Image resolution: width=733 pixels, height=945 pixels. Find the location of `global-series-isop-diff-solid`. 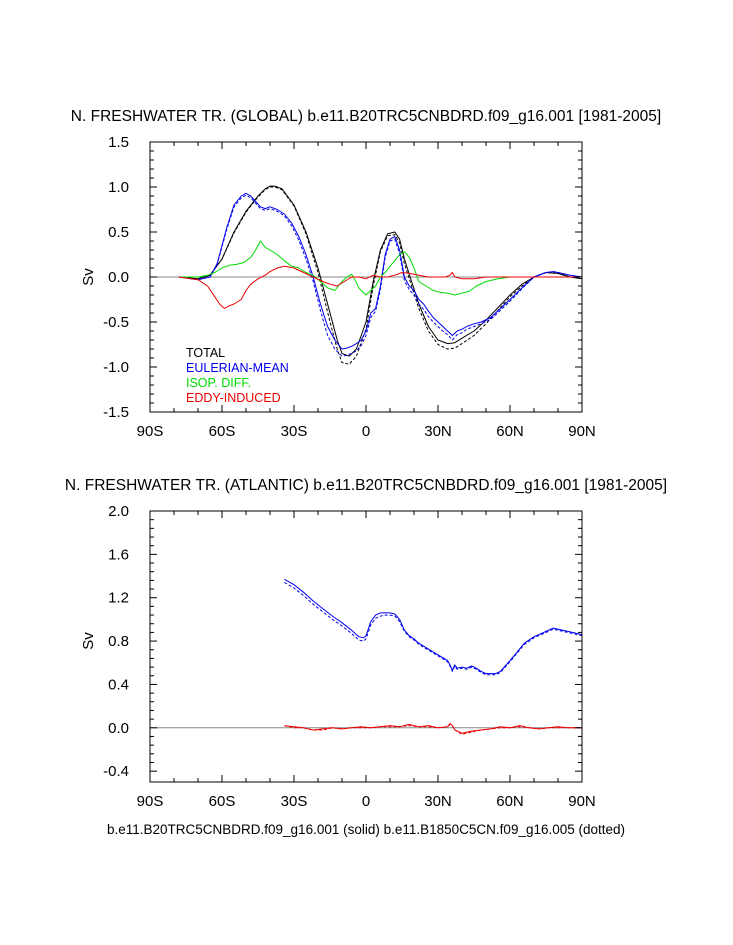

global-series-isop-diff-solid is located at coordinates (380, 268).